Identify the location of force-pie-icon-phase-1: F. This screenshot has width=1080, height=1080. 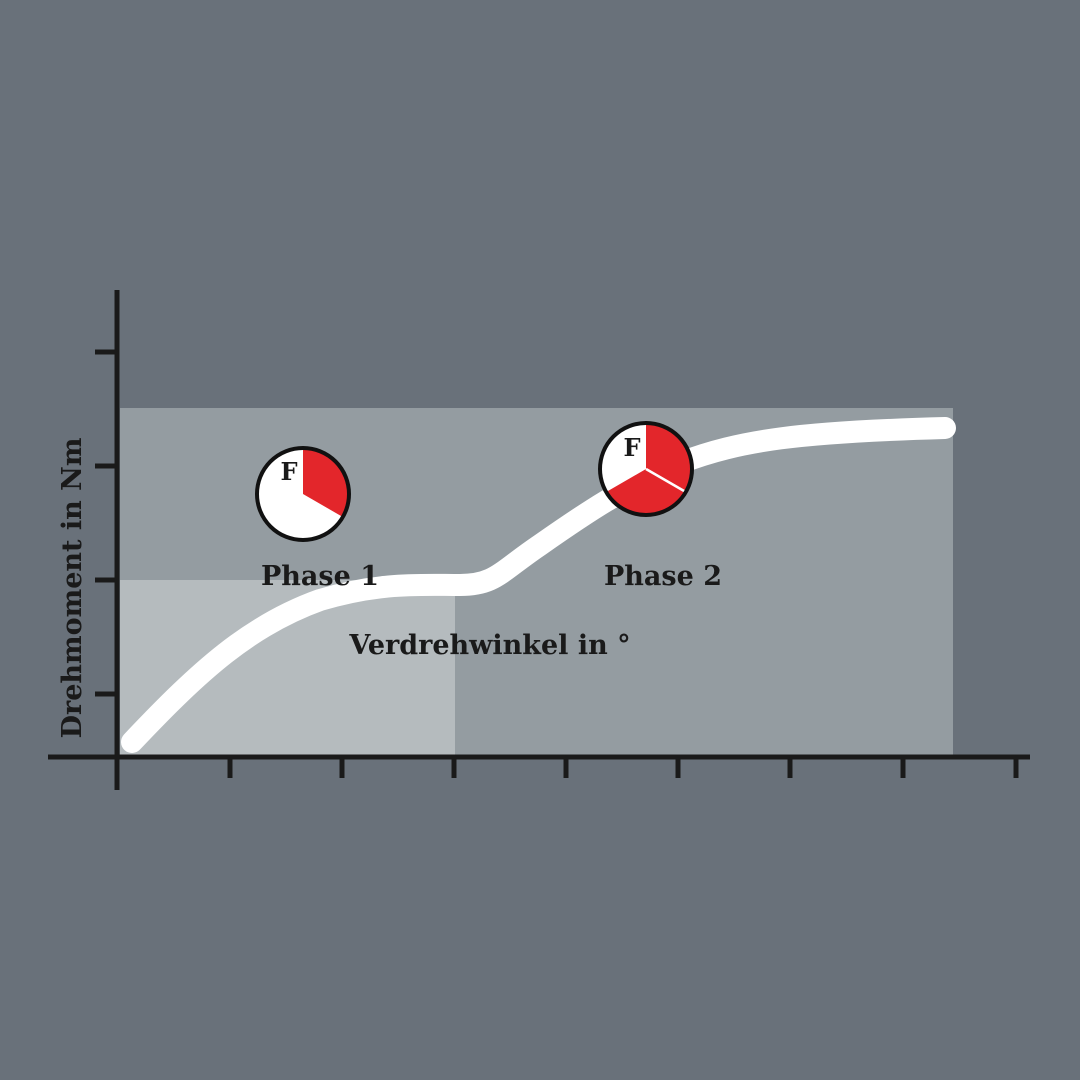
(303, 494).